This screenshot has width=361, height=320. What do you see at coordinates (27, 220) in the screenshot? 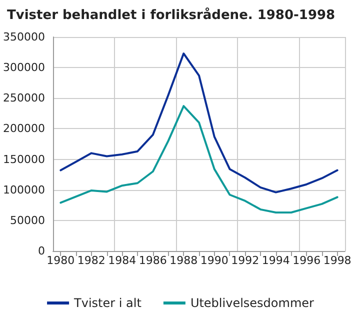
I see `y-tick-label: 50000` at bounding box center [27, 220].